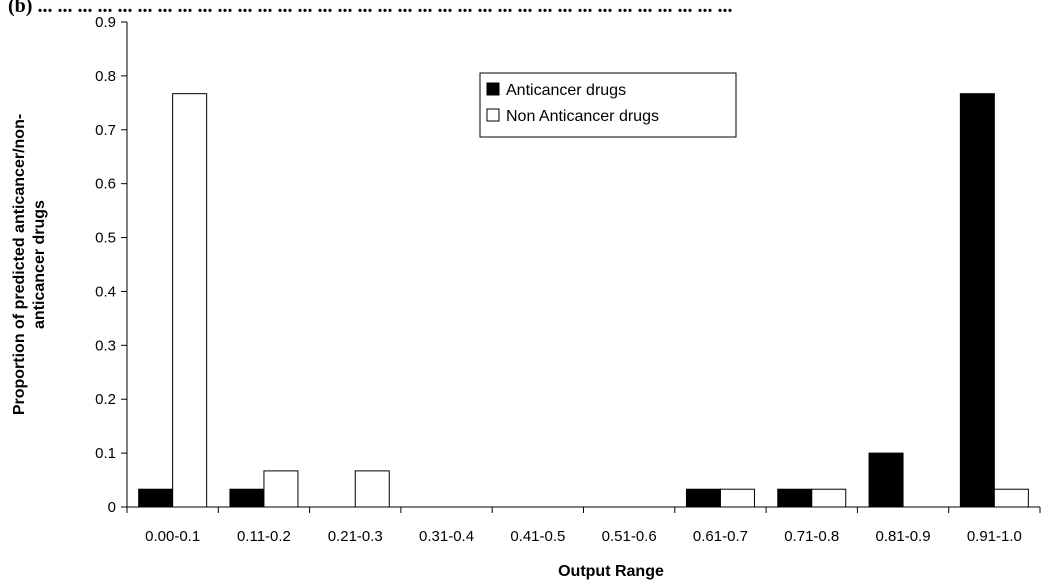 This screenshot has height=583, width=1044. I want to click on x-tick-label: 0.51-0.6, so click(629, 536).